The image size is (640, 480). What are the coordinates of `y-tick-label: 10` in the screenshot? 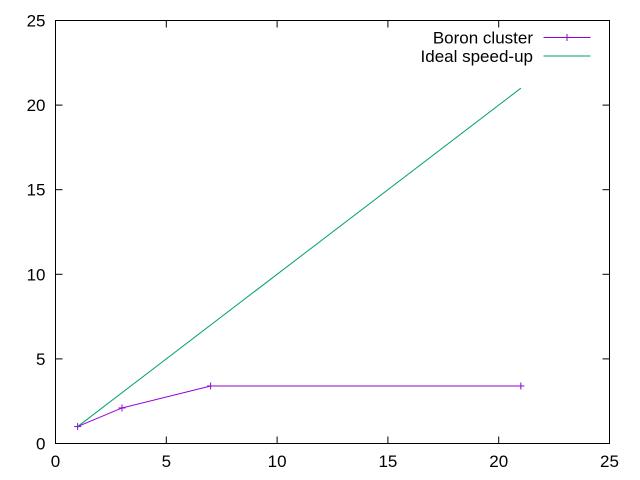 It's located at (36, 274).